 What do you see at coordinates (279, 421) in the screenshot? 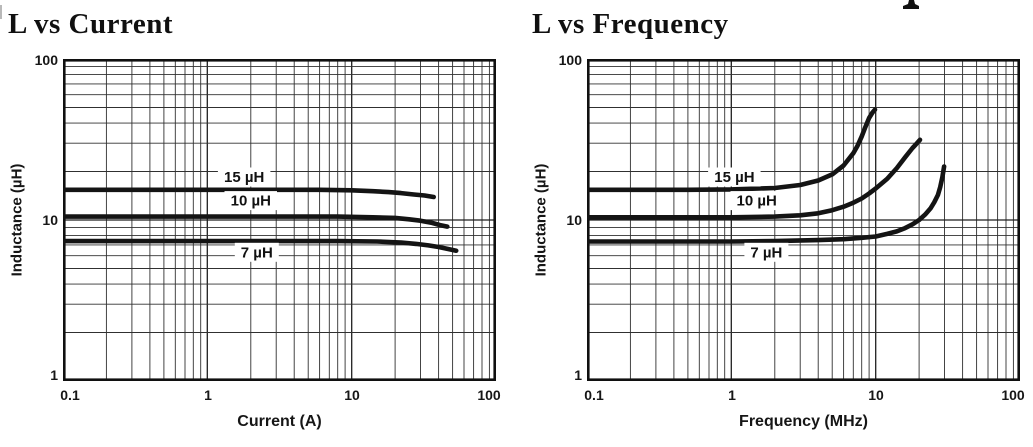
I see `x-axis-label: Current (A)` at bounding box center [279, 421].